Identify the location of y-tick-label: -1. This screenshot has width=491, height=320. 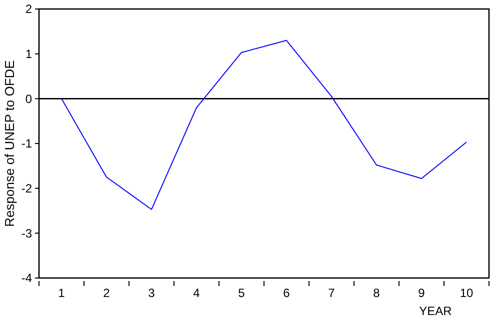
(26, 143).